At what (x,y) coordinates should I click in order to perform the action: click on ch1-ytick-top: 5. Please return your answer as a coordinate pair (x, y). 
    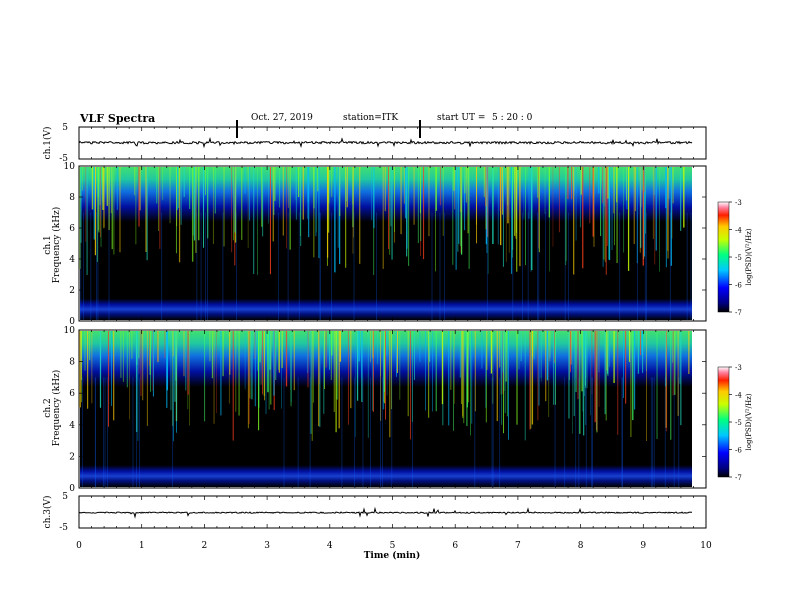
    Looking at the image, I should click on (65, 128).